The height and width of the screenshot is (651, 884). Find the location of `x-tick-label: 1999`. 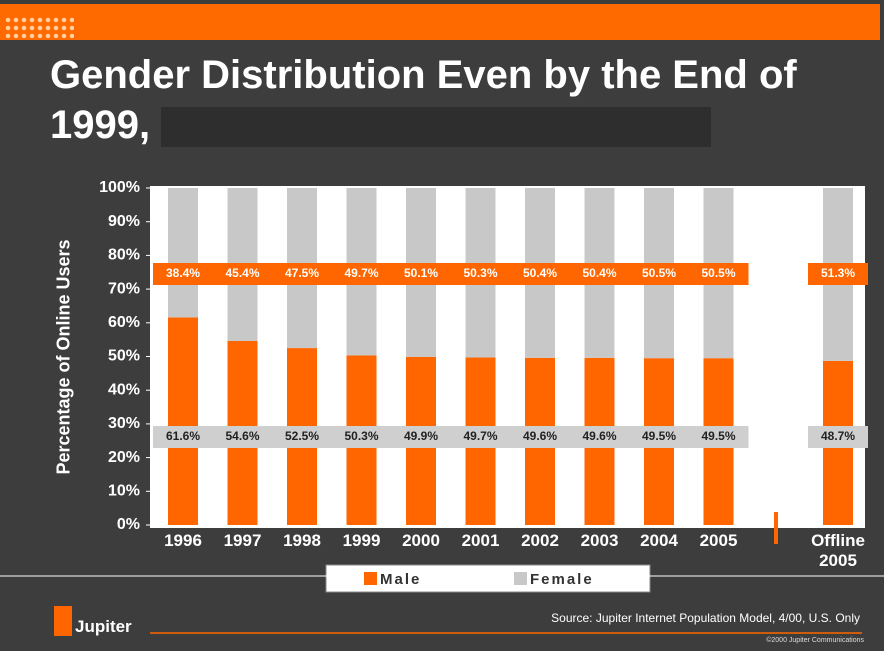

x-tick-label: 1999 is located at coordinates (361, 540).